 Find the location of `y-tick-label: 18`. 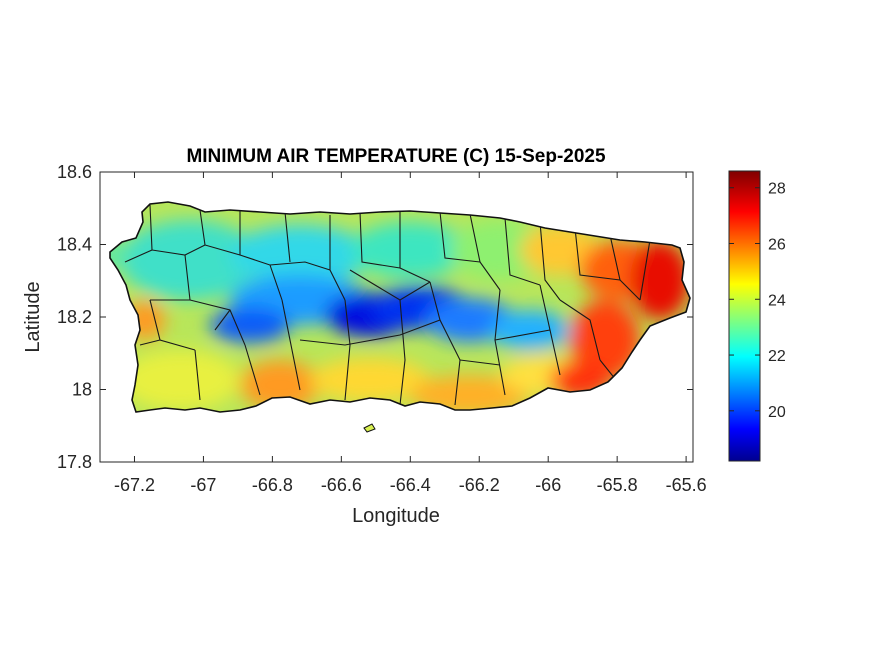

y-tick-label: 18 is located at coordinates (82, 390).